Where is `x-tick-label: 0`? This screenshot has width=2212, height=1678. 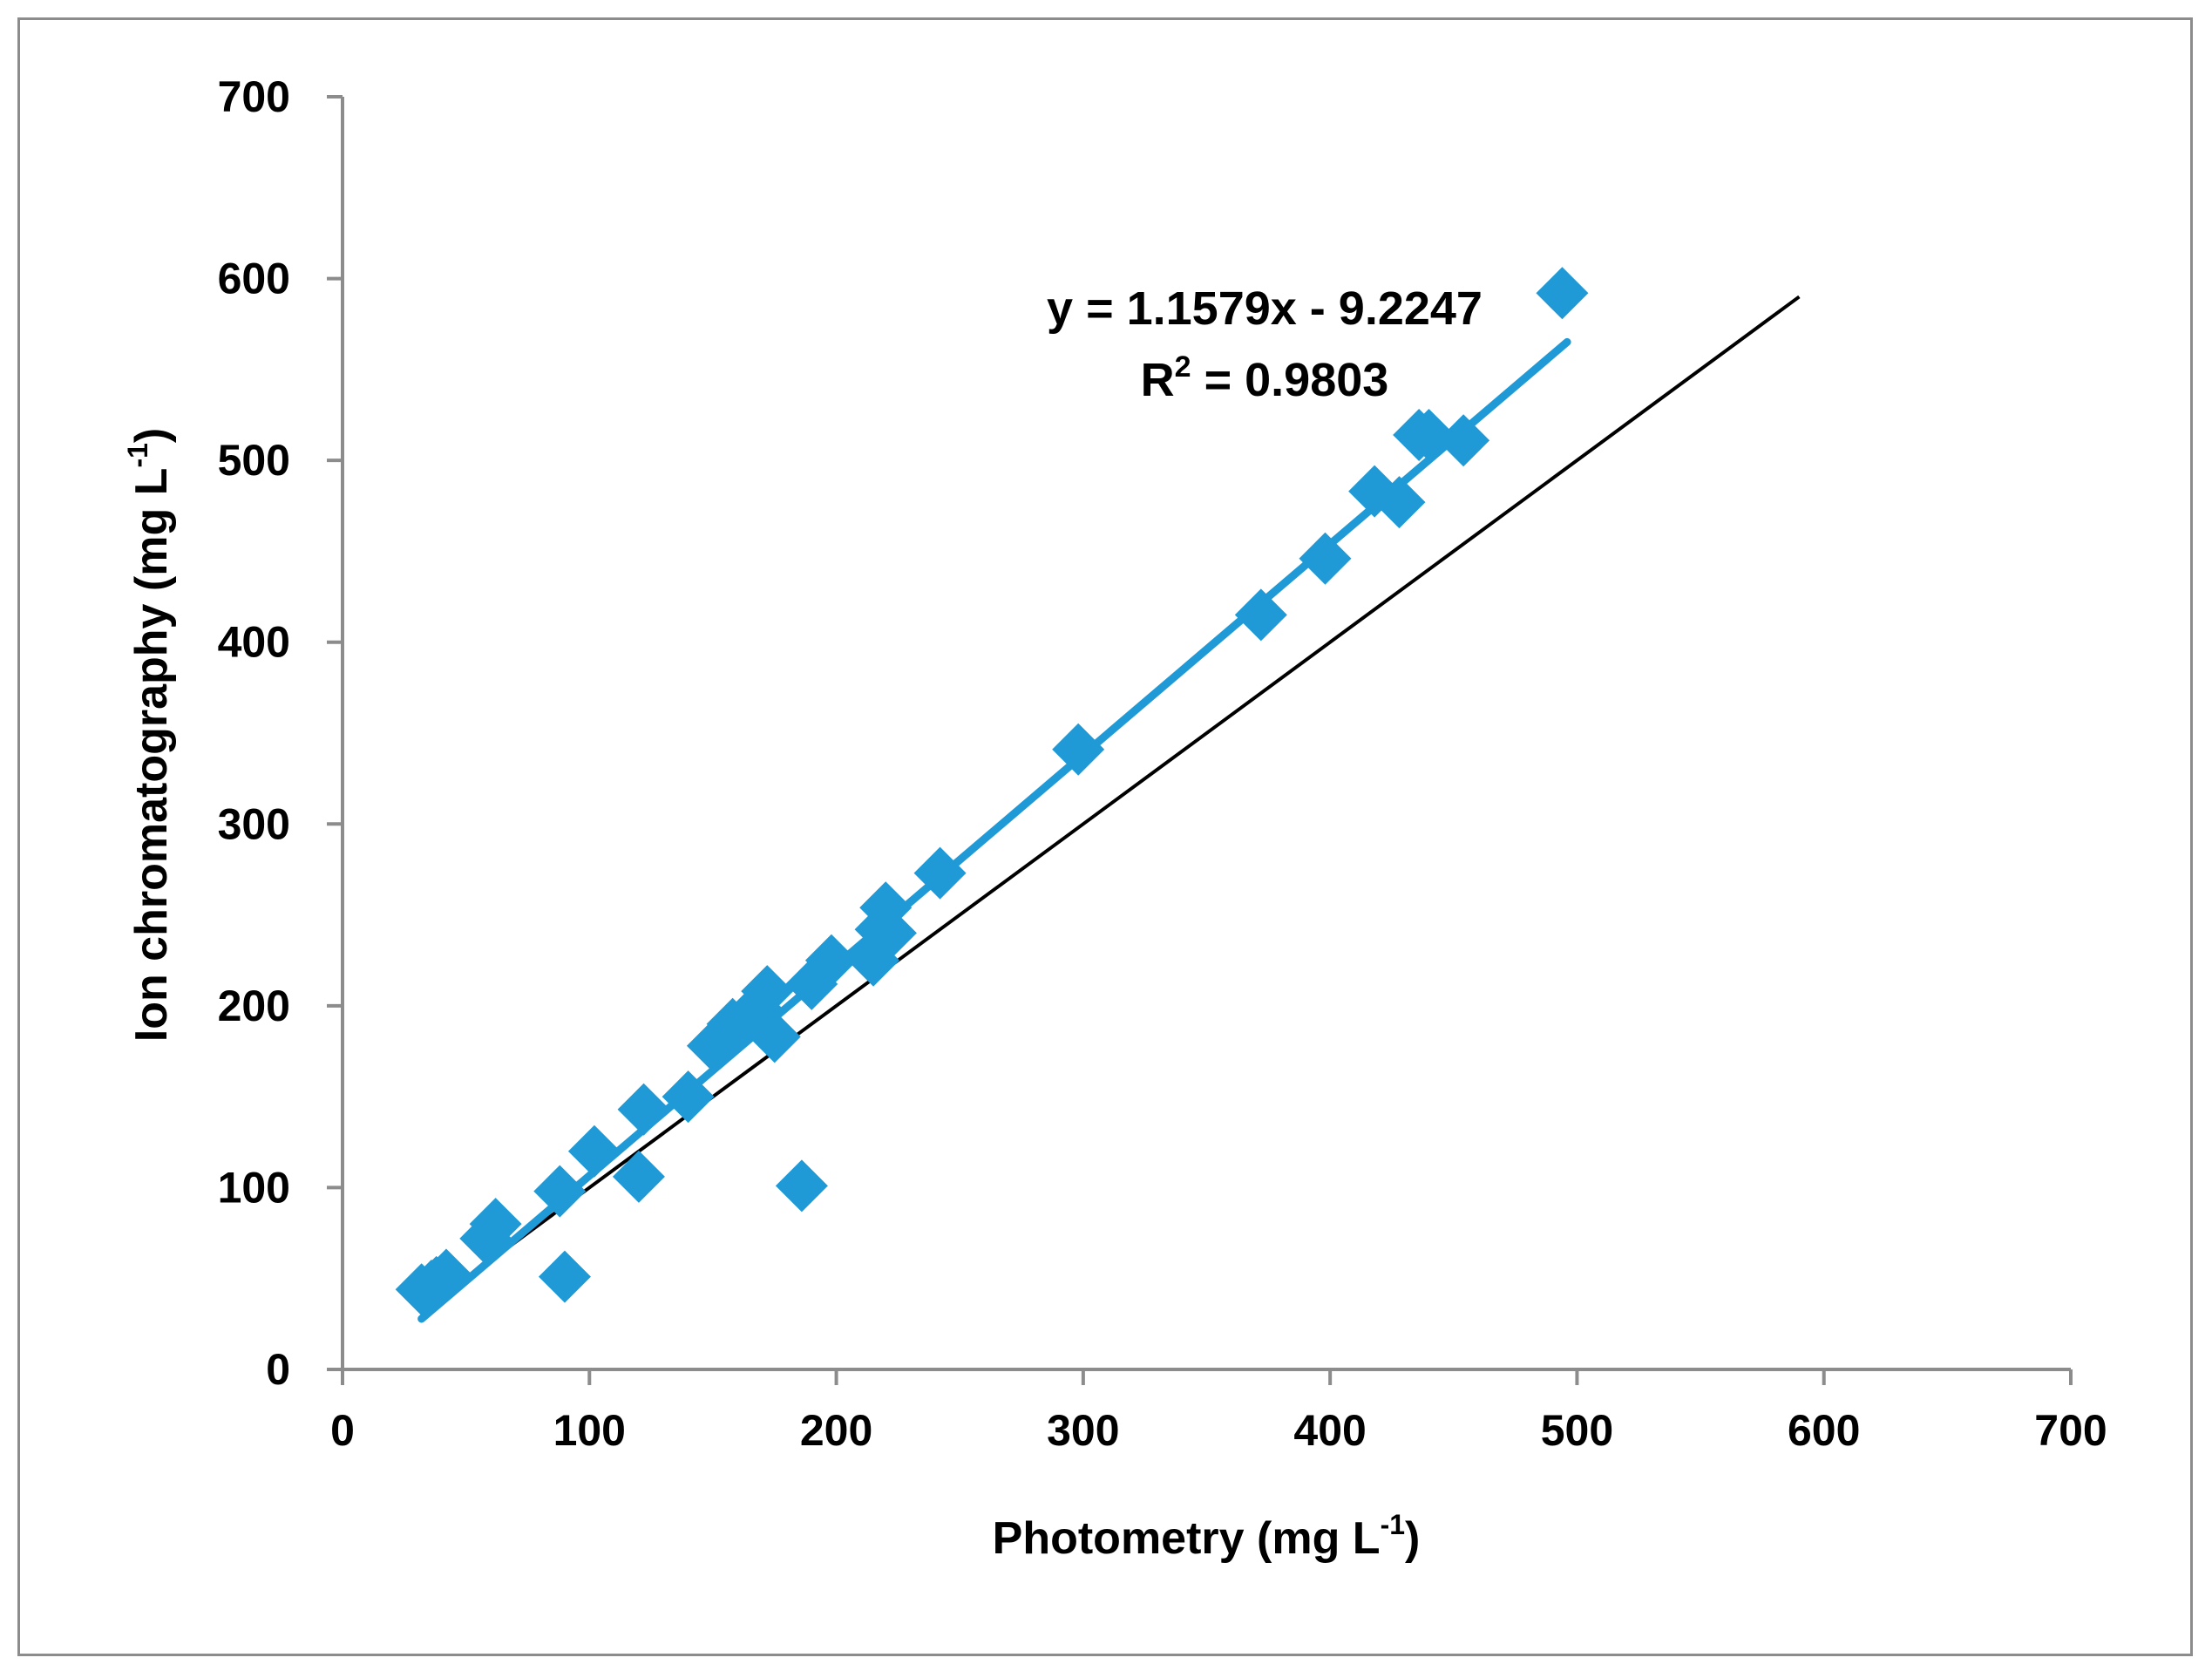 x-tick-label: 0 is located at coordinates (342, 1431).